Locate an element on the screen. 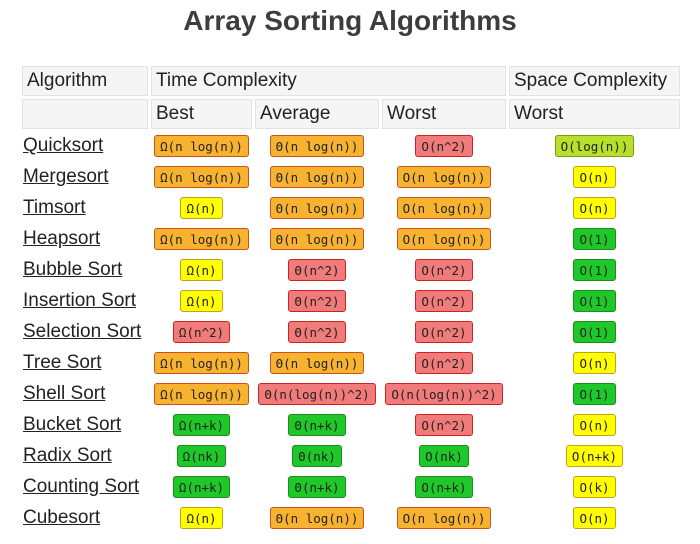  best-cell: Ω(nk) is located at coordinates (201, 456).